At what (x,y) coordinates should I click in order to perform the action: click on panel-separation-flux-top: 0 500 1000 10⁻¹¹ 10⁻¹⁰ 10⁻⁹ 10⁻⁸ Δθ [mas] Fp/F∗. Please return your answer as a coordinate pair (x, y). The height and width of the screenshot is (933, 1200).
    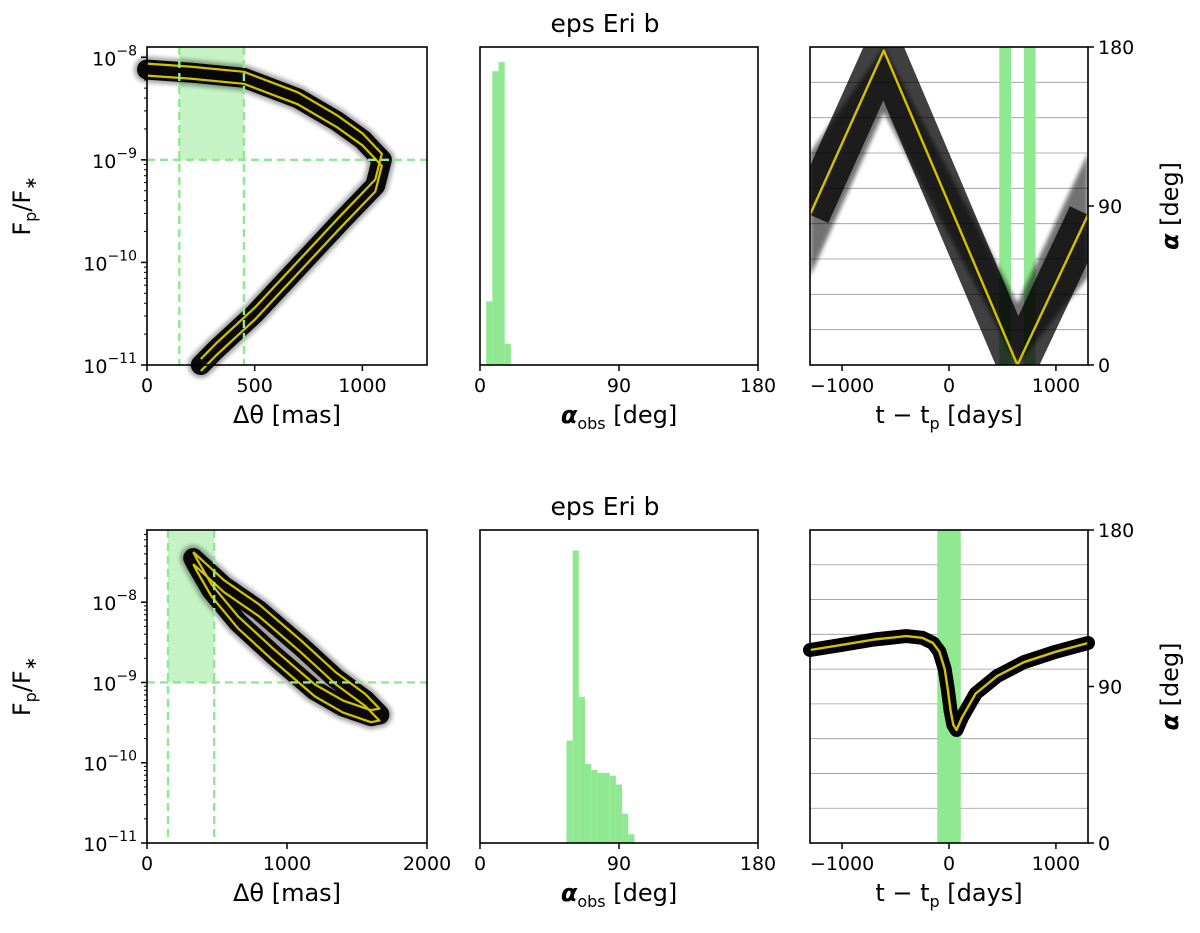
    Looking at the image, I should click on (218, 236).